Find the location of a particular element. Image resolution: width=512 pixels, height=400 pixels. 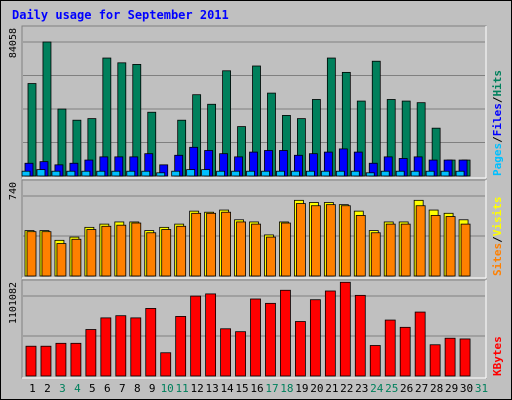

x-tick-label-day-16: 16 is located at coordinates (256, 388).